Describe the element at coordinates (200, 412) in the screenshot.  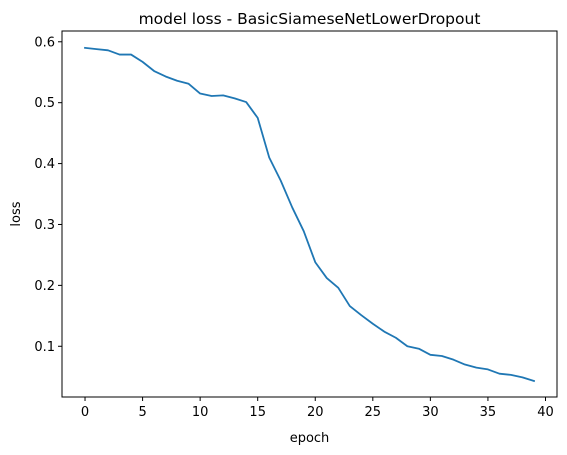
I see `x-tick-label: 10` at that location.